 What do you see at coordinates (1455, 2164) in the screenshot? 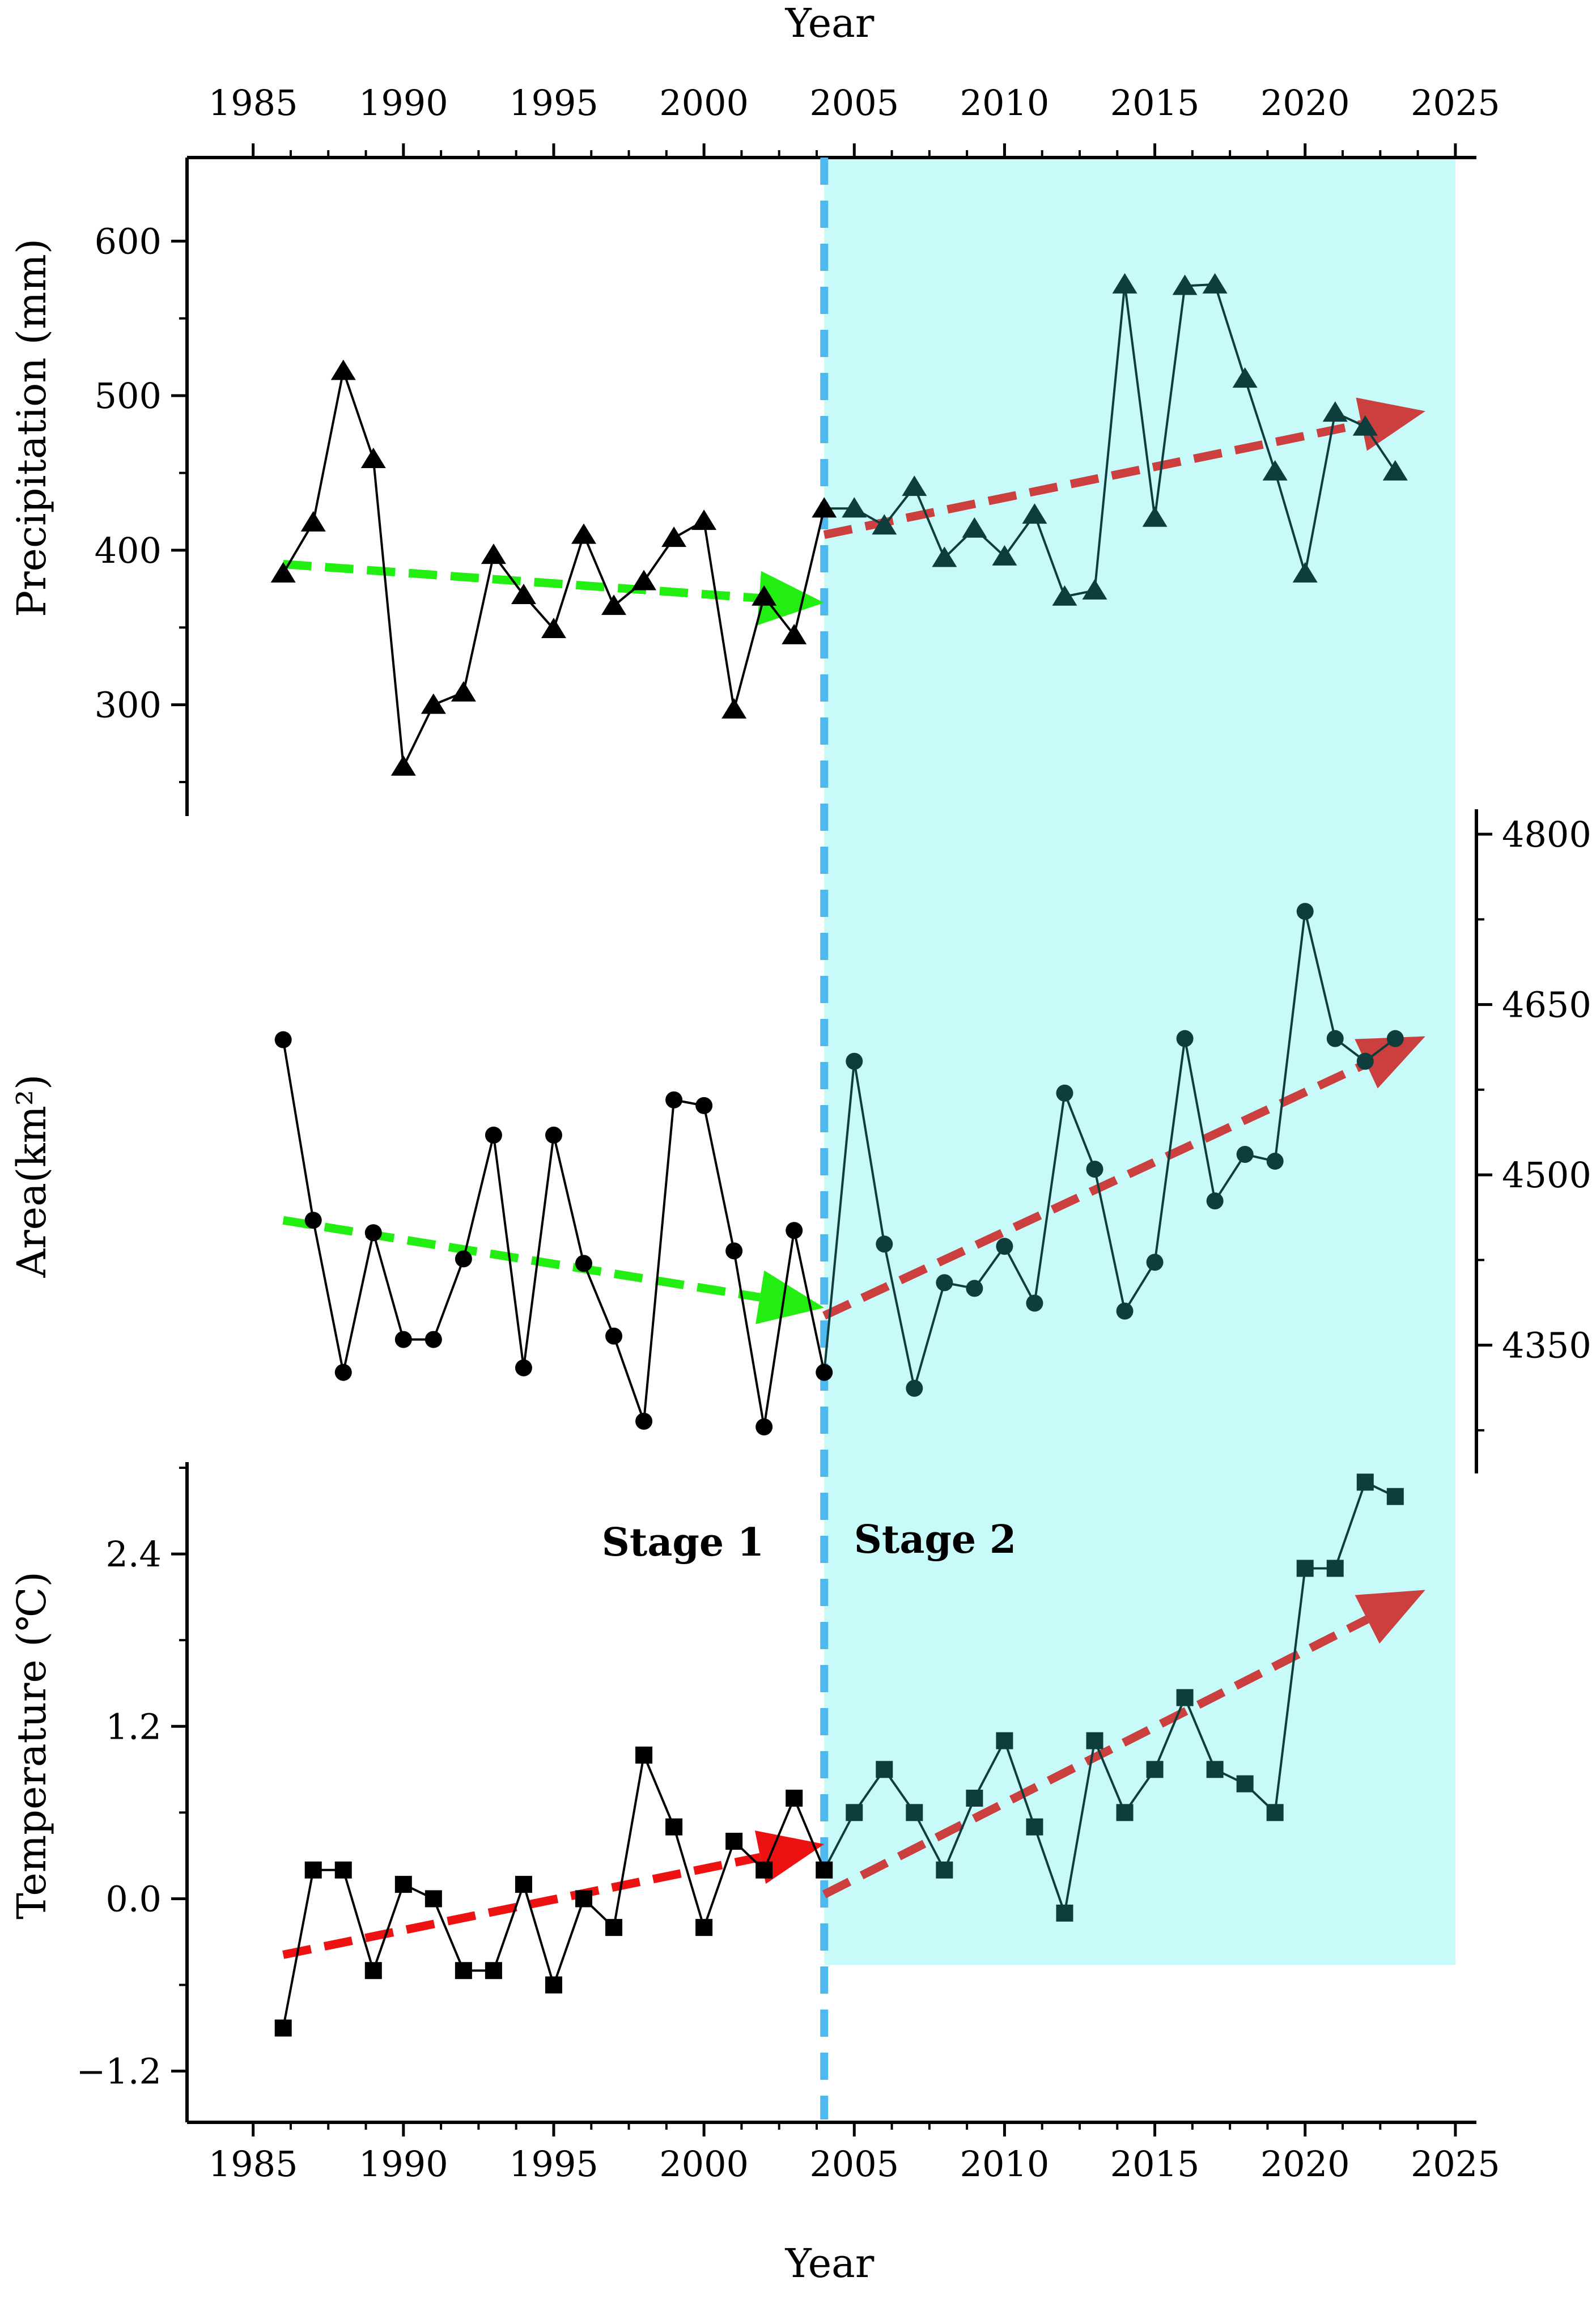
I see `x-bottom-tick-label: 2025` at bounding box center [1455, 2164].